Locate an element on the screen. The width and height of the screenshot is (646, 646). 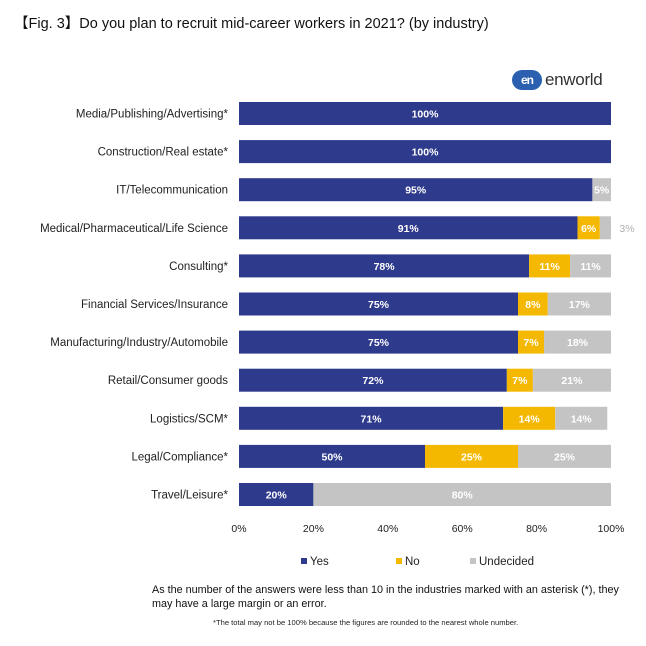
x-tick-label: 40% is located at coordinates (387, 529).